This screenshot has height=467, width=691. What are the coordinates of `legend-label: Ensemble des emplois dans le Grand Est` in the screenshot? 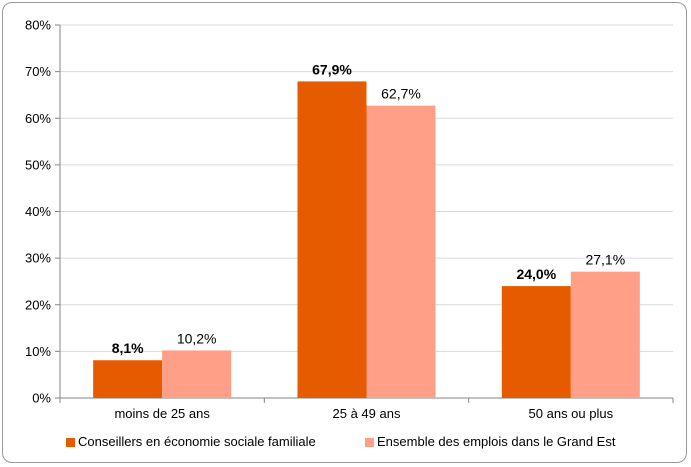 It's located at (496, 441).